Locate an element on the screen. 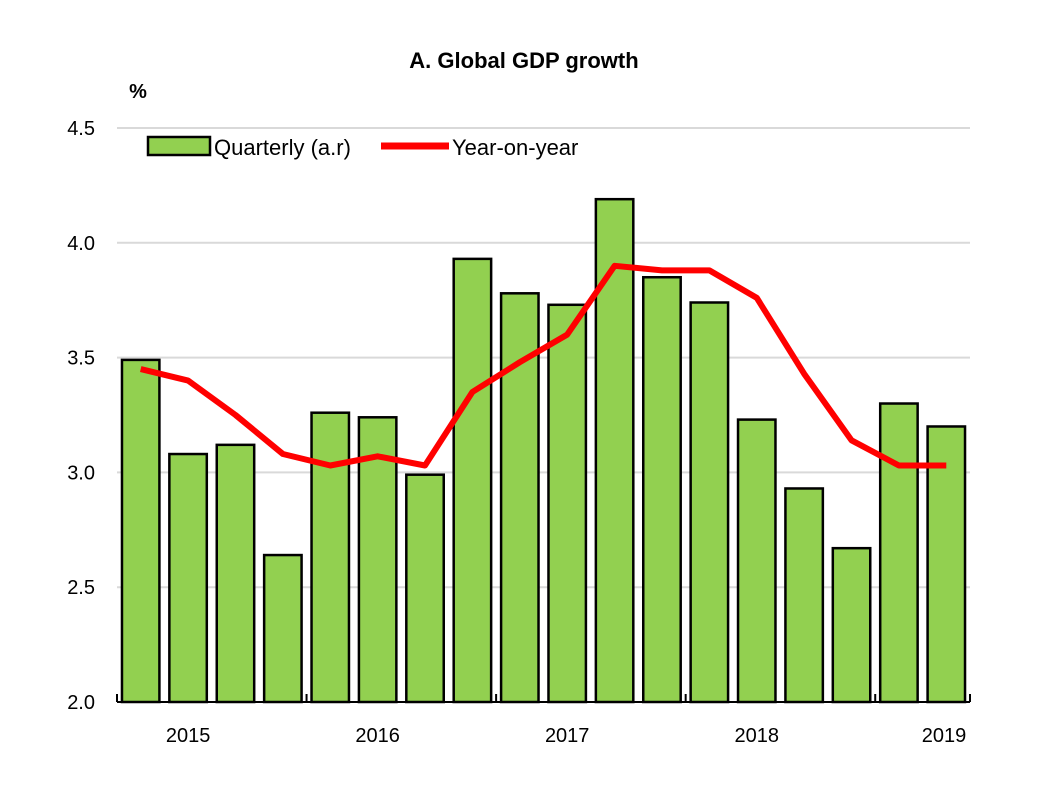 The width and height of the screenshot is (1044, 792). x-tick-label: 2017 is located at coordinates (567, 736).